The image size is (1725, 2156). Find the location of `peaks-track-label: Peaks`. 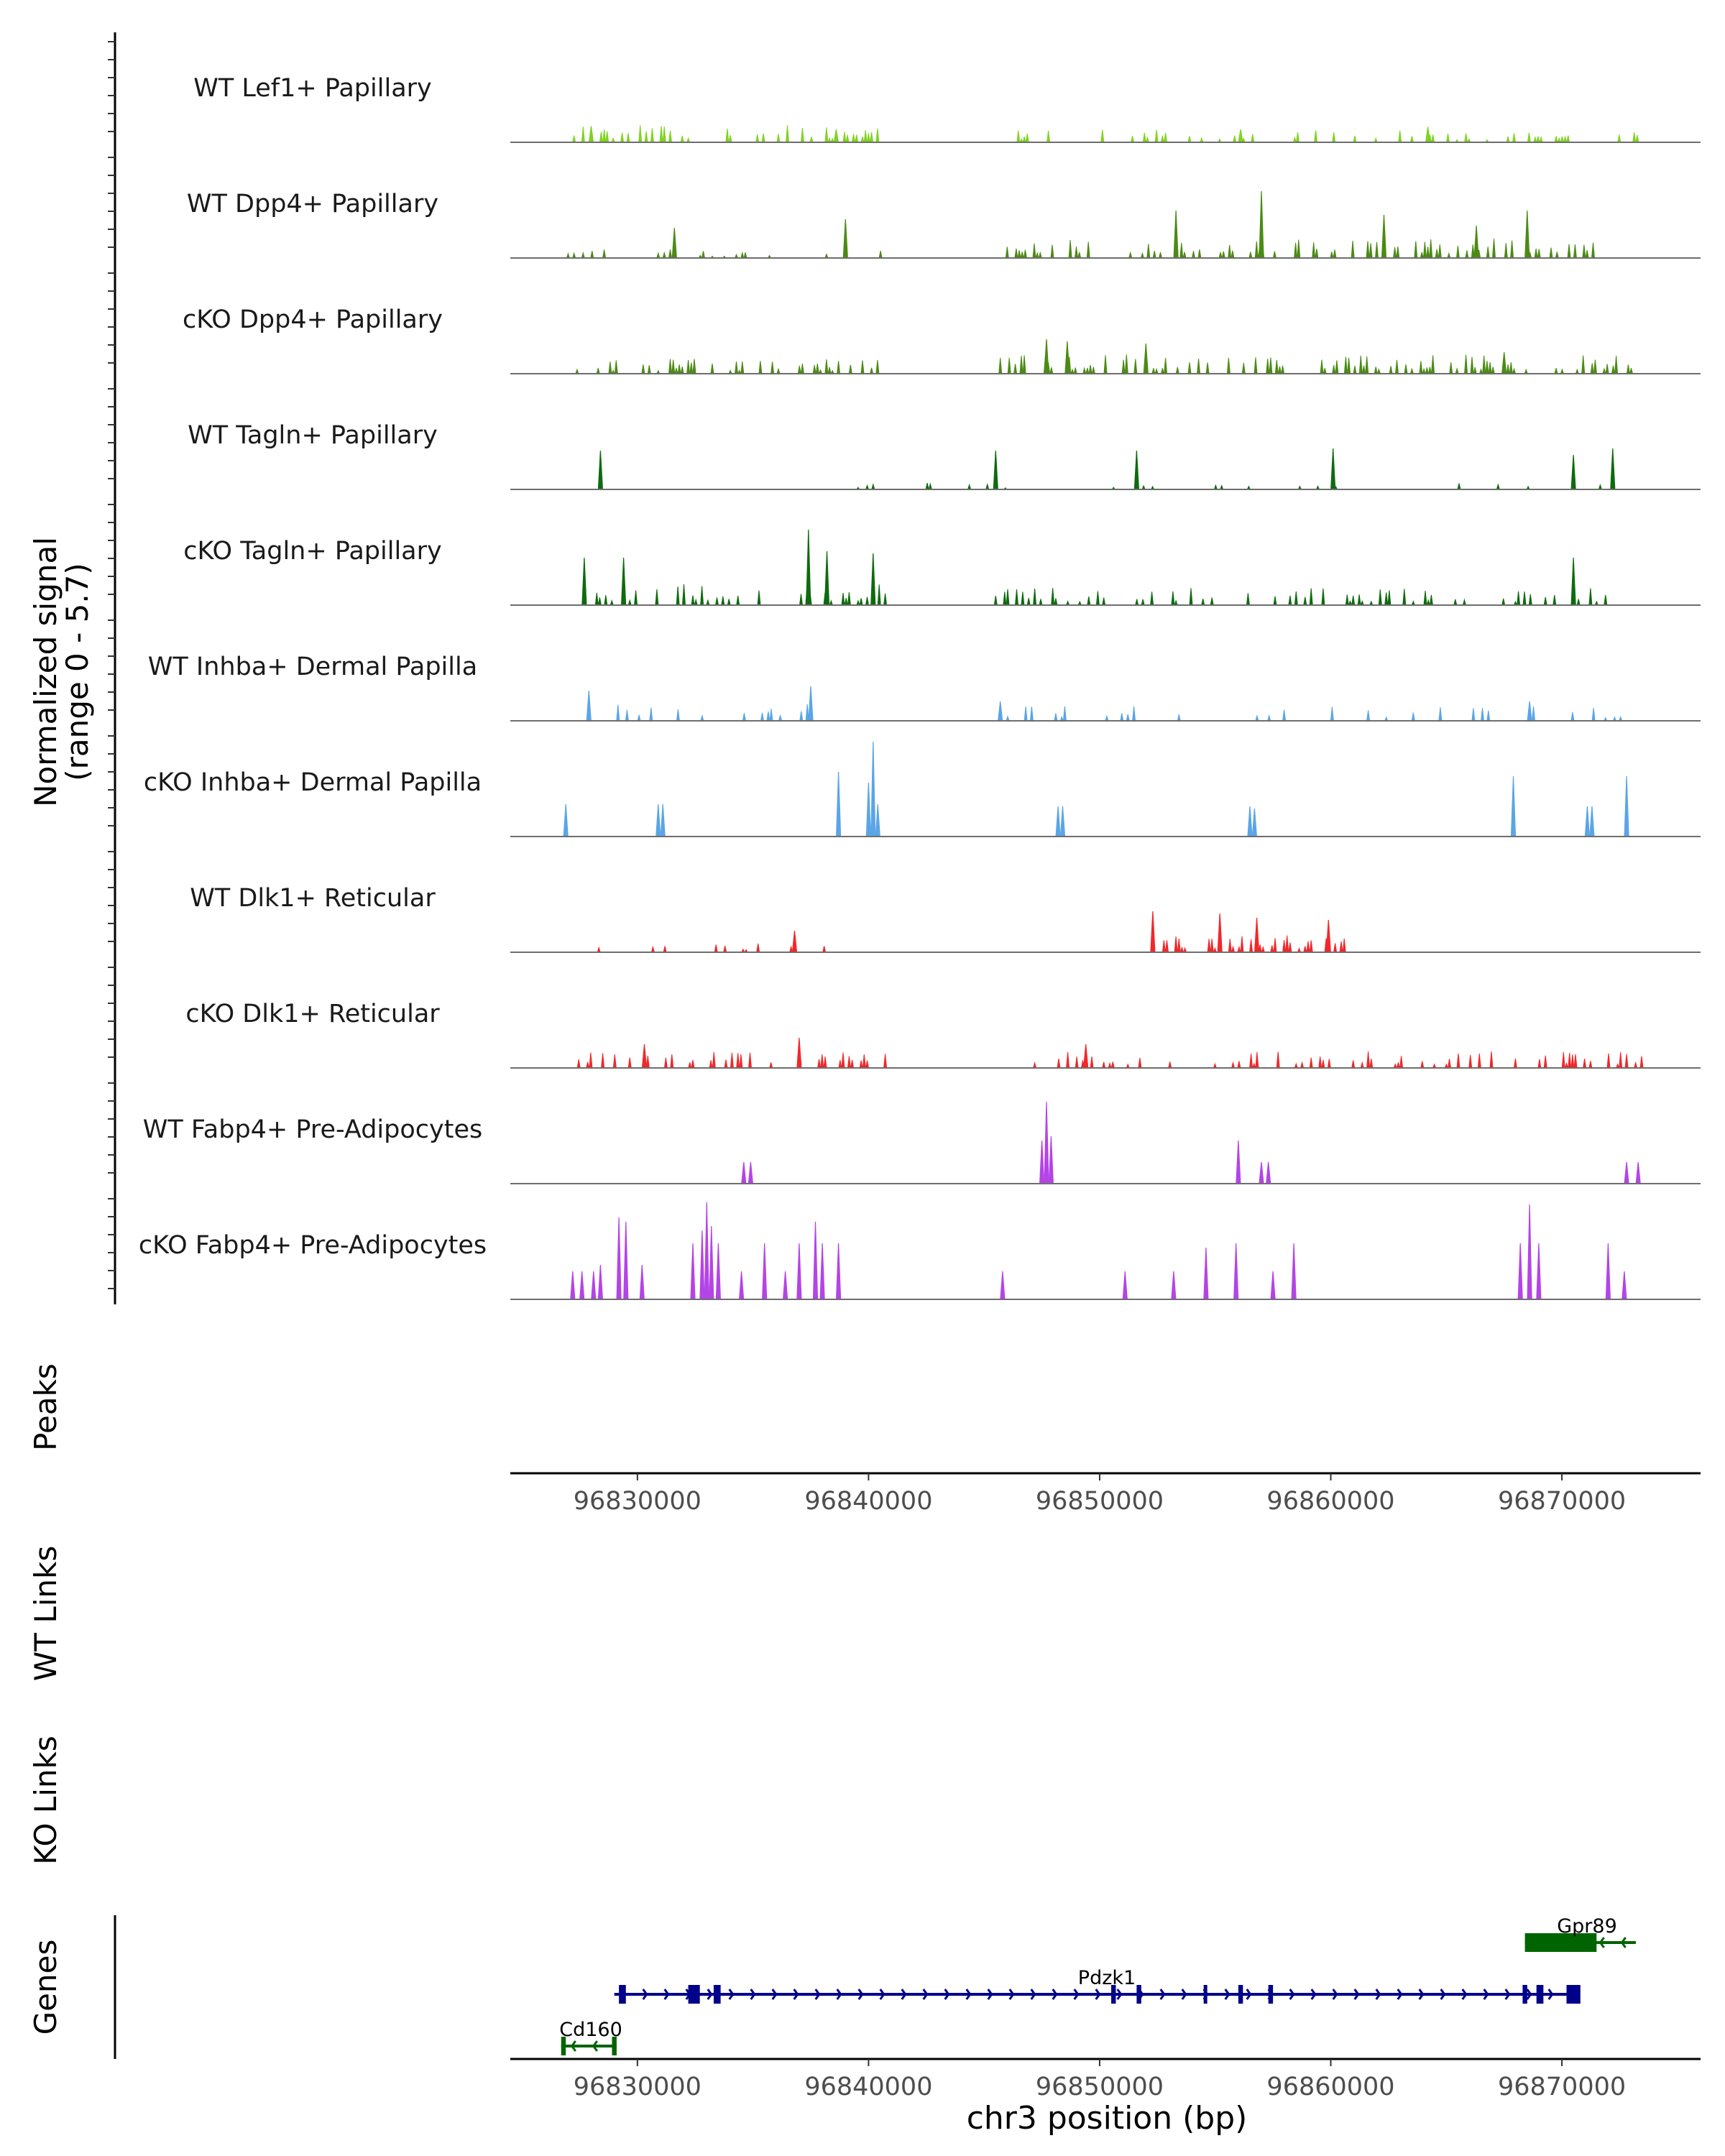

peaks-track-label: Peaks is located at coordinates (45, 1407).